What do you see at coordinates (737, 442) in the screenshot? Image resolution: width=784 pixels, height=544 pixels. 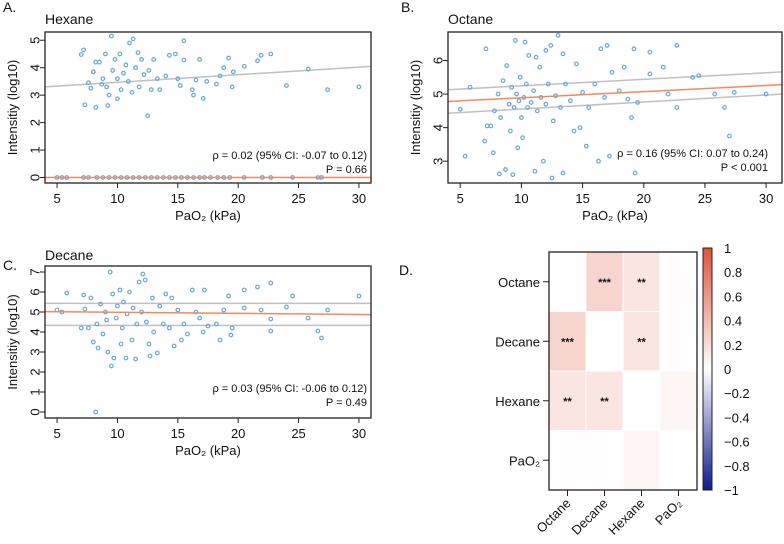 I see `colorbar-tick-label: −0.6` at bounding box center [737, 442].